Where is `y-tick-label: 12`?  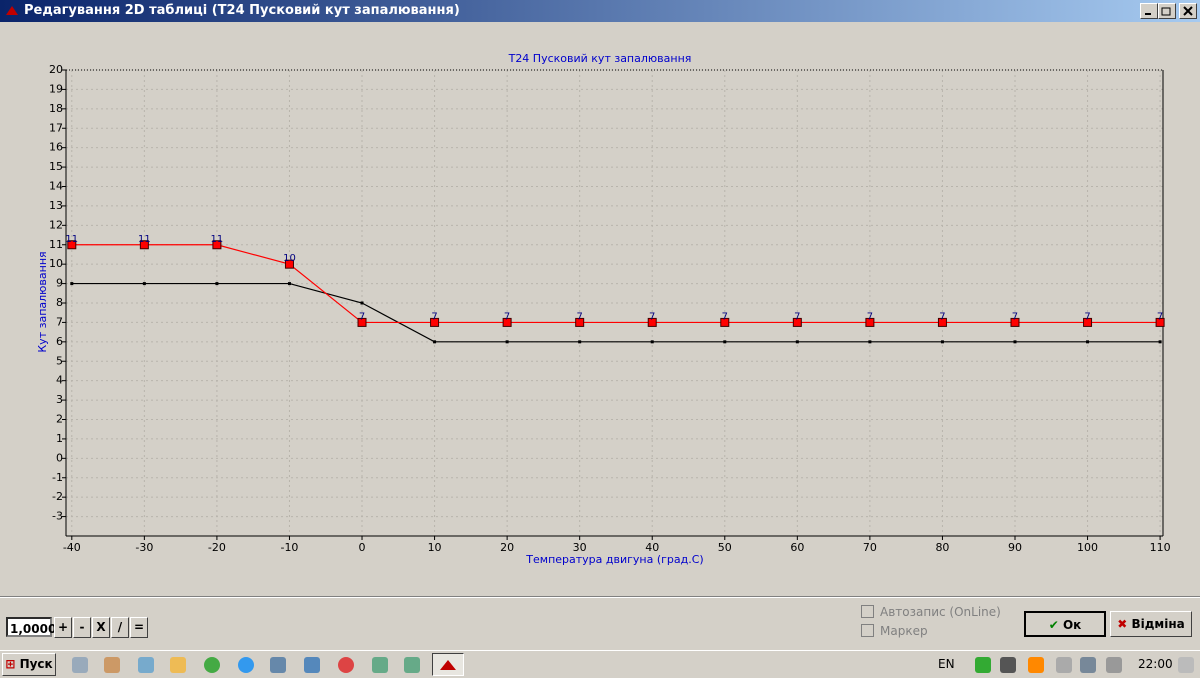 y-tick-label: 12 is located at coordinates (56, 224).